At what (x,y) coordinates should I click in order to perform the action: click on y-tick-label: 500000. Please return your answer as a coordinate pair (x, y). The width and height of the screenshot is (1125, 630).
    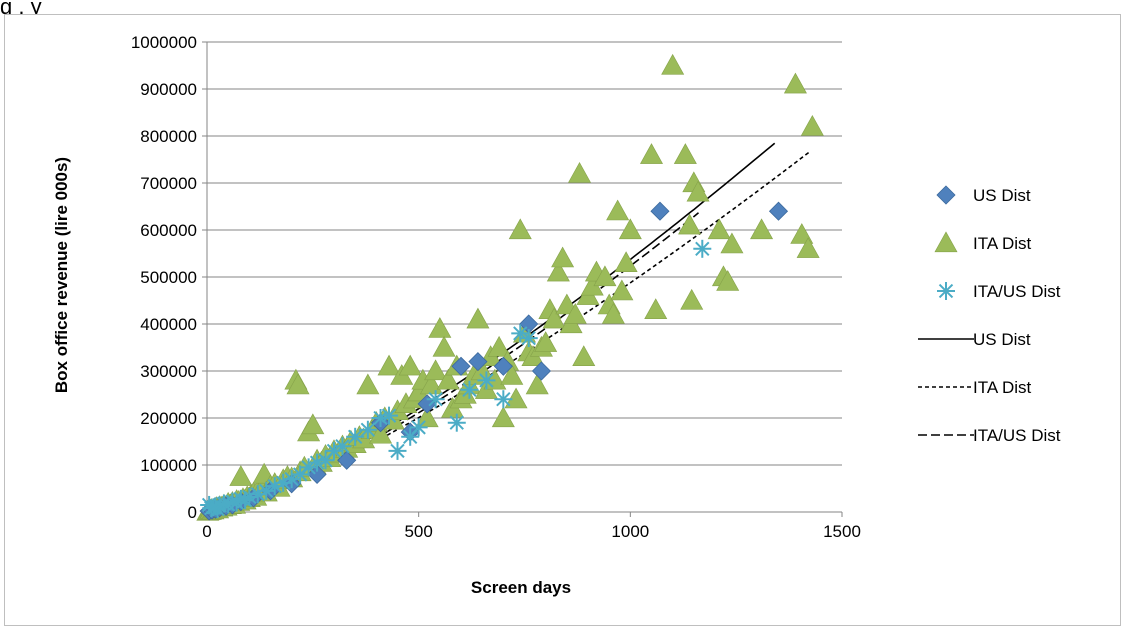
    Looking at the image, I should click on (168, 277).